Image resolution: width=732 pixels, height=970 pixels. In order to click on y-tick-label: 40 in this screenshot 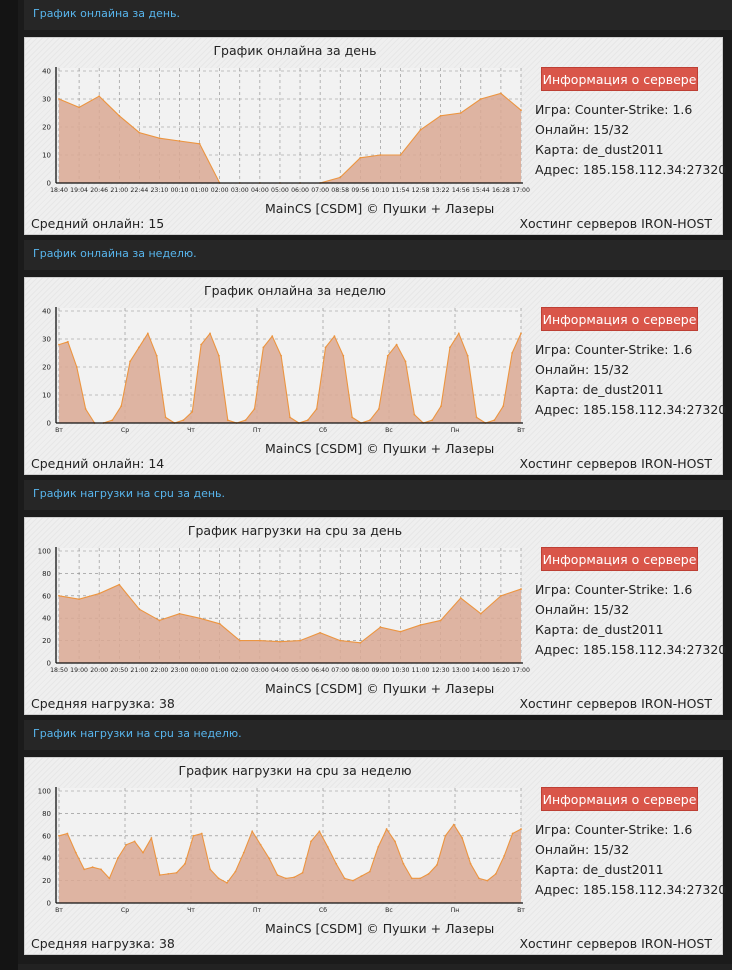, I will do `click(46, 859)`.